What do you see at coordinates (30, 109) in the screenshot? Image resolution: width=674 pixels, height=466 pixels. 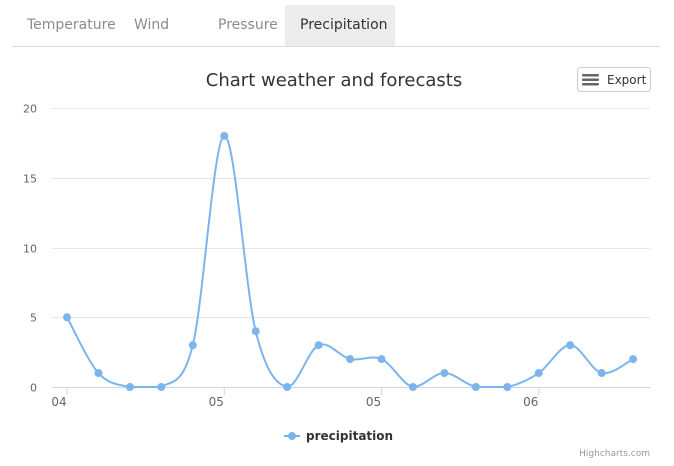 I see `y-tick-label: 20` at bounding box center [30, 109].